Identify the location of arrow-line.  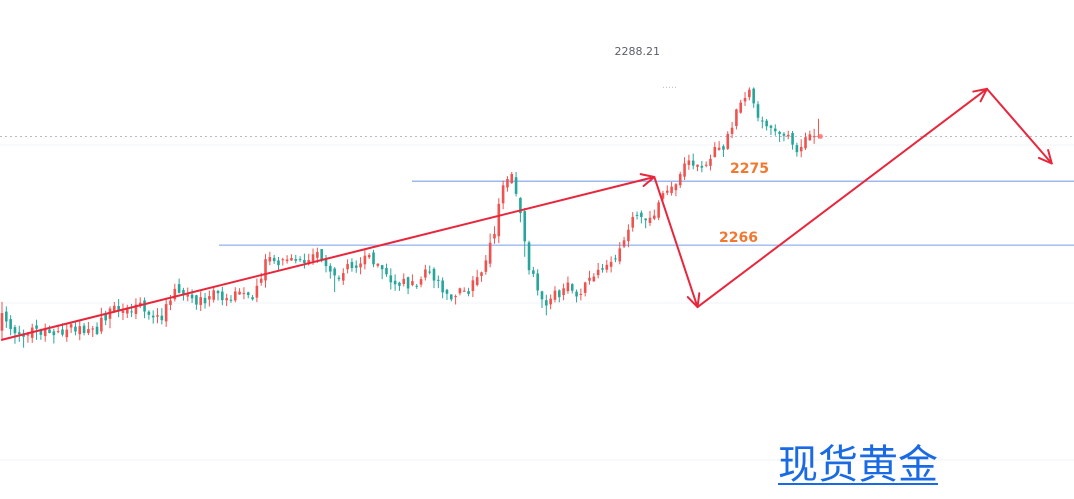
(842, 198).